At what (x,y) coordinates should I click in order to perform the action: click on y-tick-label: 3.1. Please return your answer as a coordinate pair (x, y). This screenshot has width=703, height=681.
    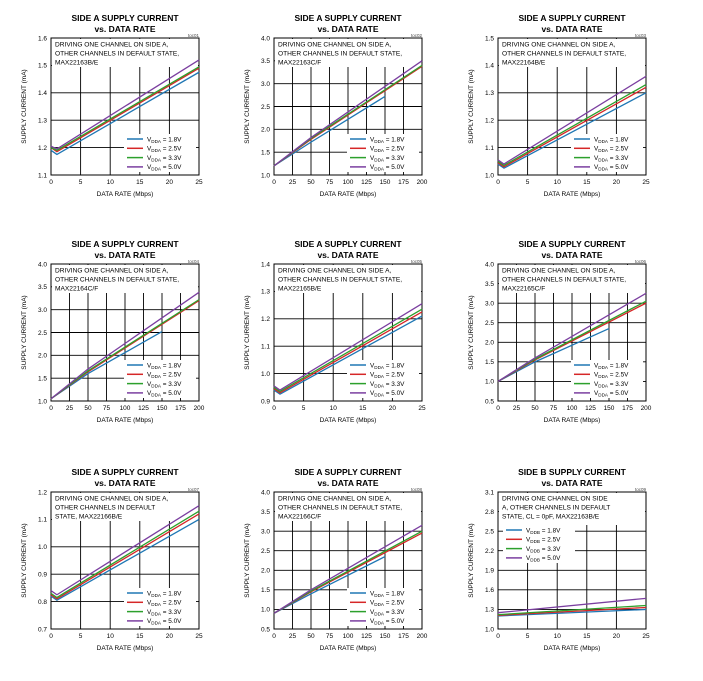
    Looking at the image, I should click on (489, 492).